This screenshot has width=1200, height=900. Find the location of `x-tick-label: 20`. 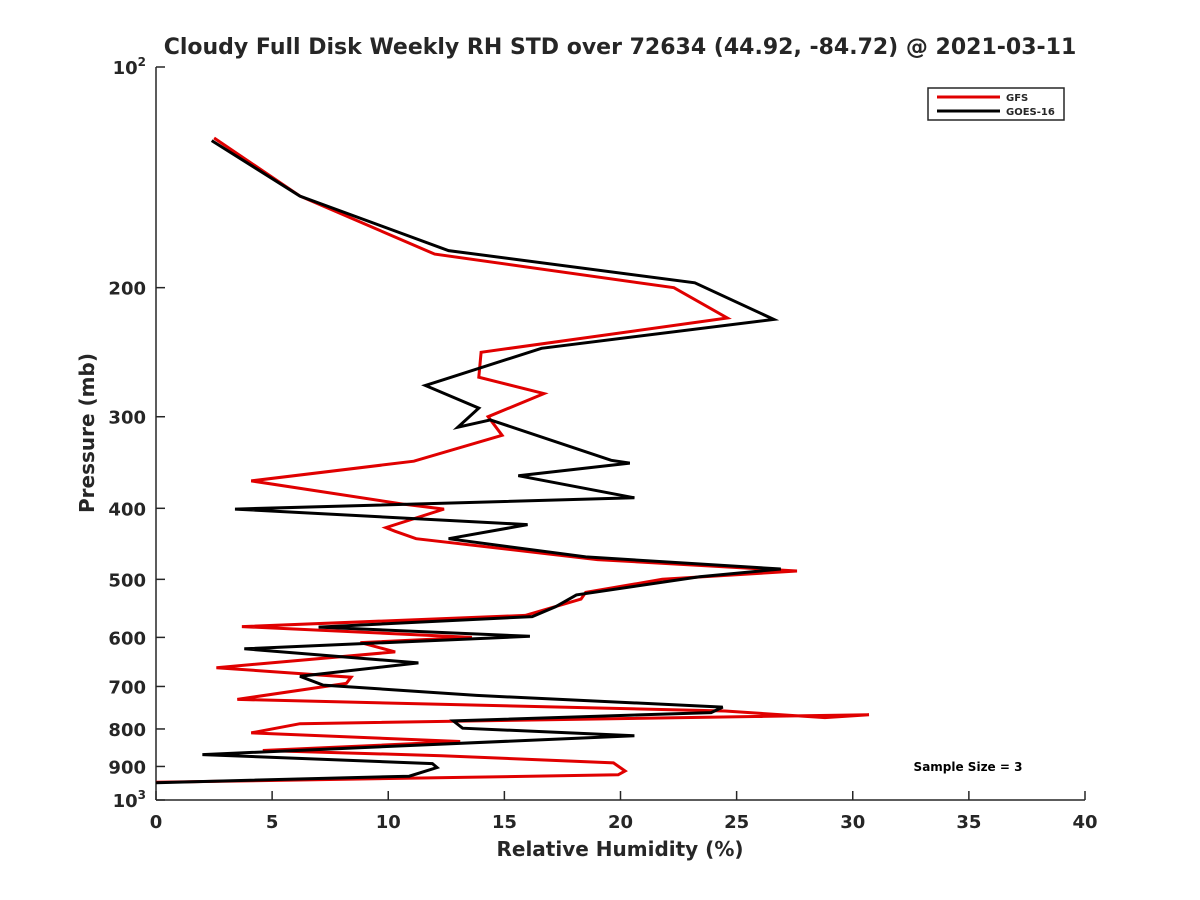

x-tick-label: 20 is located at coordinates (620, 822).